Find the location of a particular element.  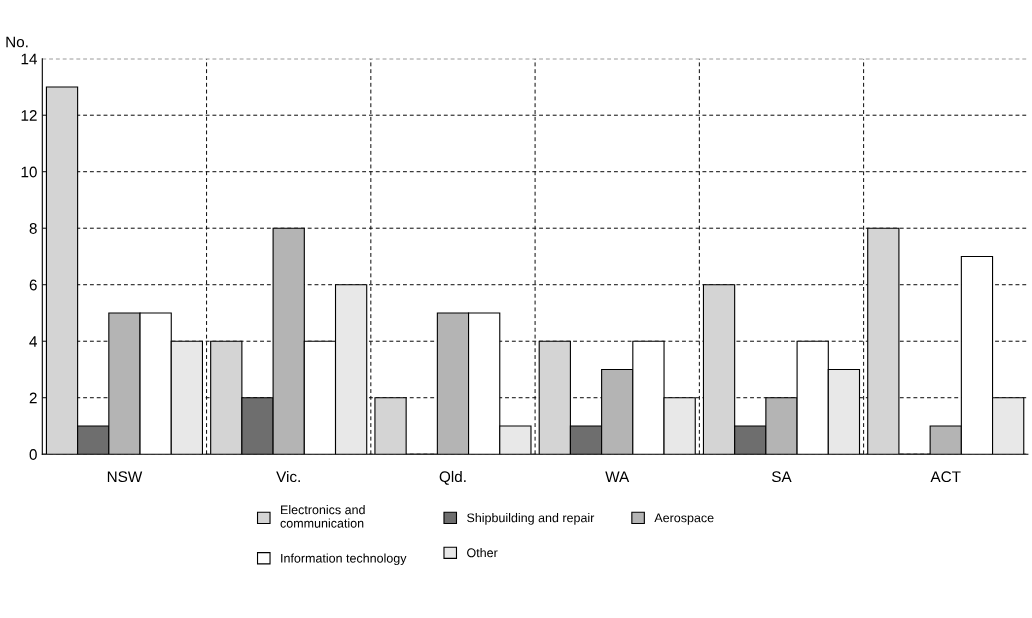

x-tick-label: ACT is located at coordinates (945, 477).